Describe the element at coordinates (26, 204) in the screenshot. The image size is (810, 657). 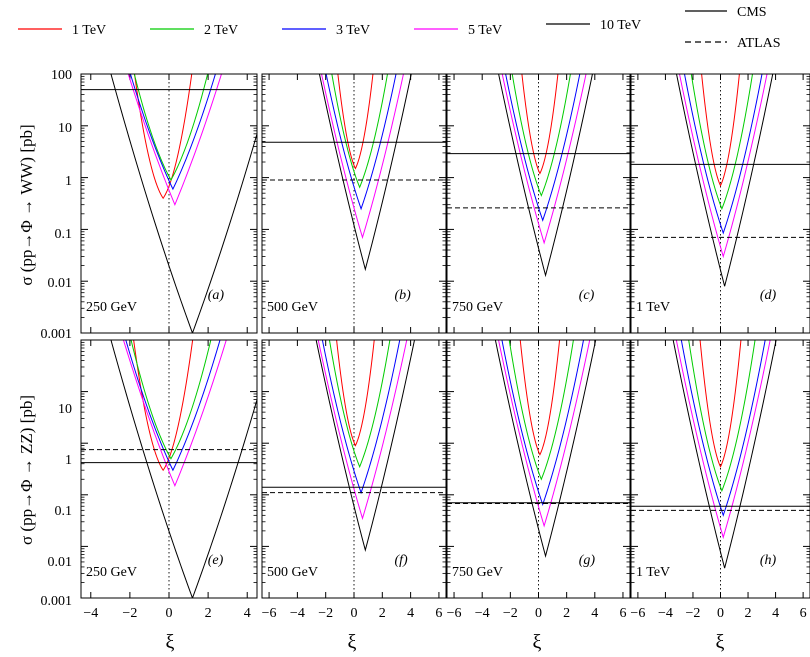
I see `ylabel-top: σ (pp→Φ → WW) [pb]` at that location.